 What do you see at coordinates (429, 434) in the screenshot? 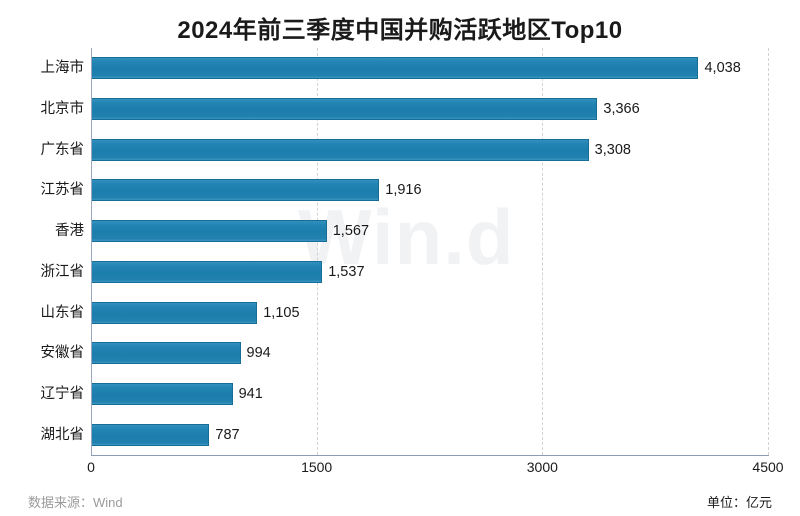
I see `bar-row: 787` at bounding box center [429, 434].